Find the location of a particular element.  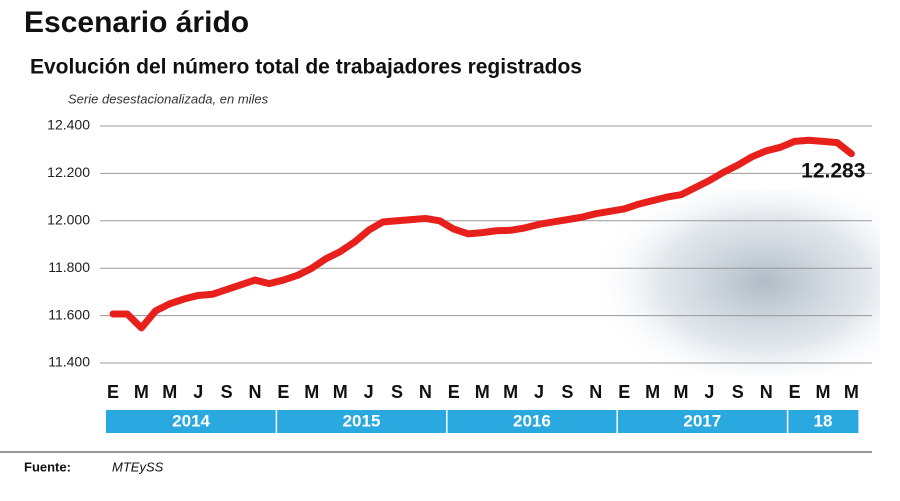

y-tick-label: 11.600 is located at coordinates (69, 314).